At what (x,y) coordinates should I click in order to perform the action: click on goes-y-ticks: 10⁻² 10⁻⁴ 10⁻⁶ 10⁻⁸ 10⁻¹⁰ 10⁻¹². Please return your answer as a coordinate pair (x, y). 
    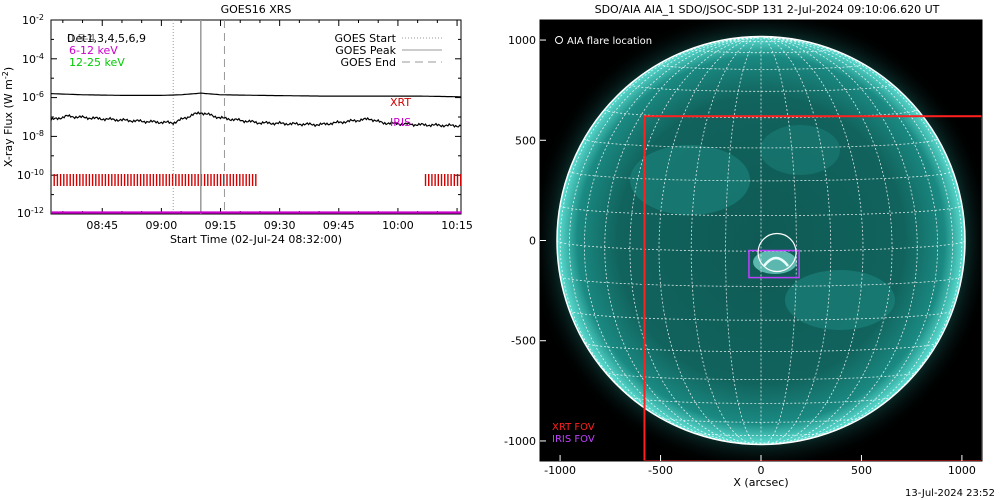
    Looking at the image, I should click on (30, 116).